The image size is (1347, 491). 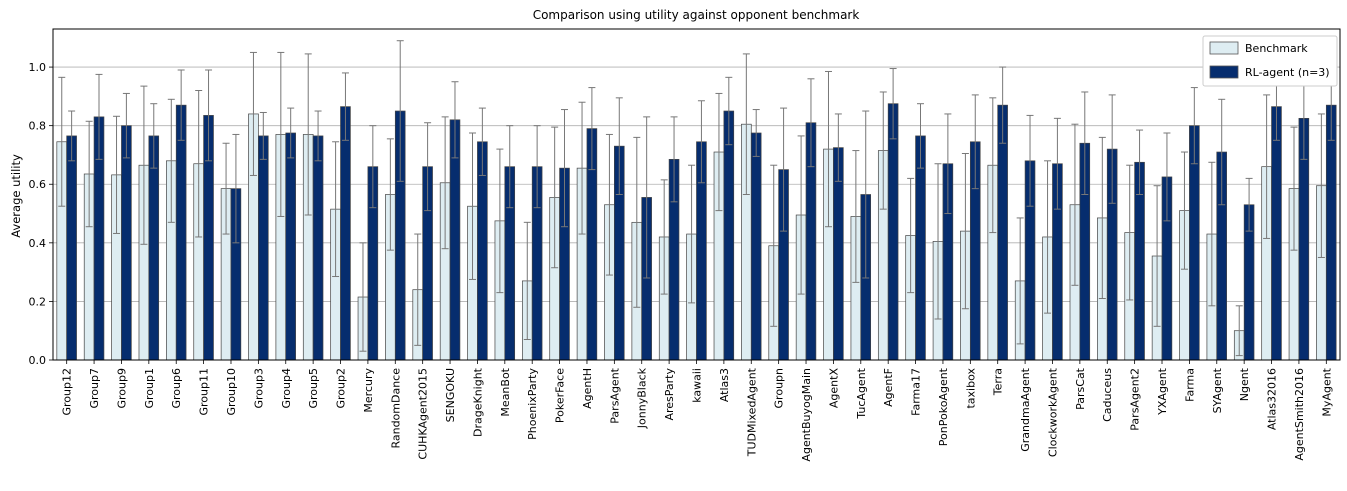 I want to click on x-tick-label: Group10, so click(x=231, y=392).